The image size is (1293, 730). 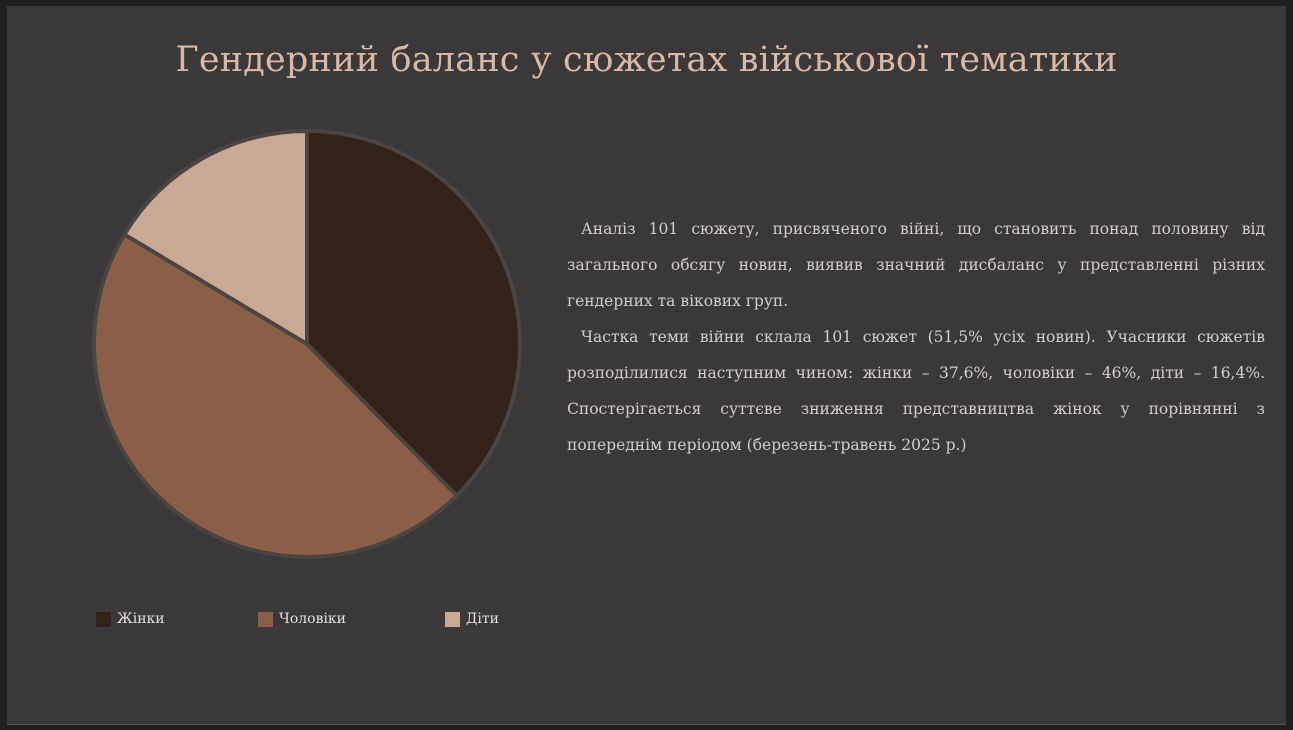 I want to click on legend-label: Чоловіки, so click(x=313, y=619).